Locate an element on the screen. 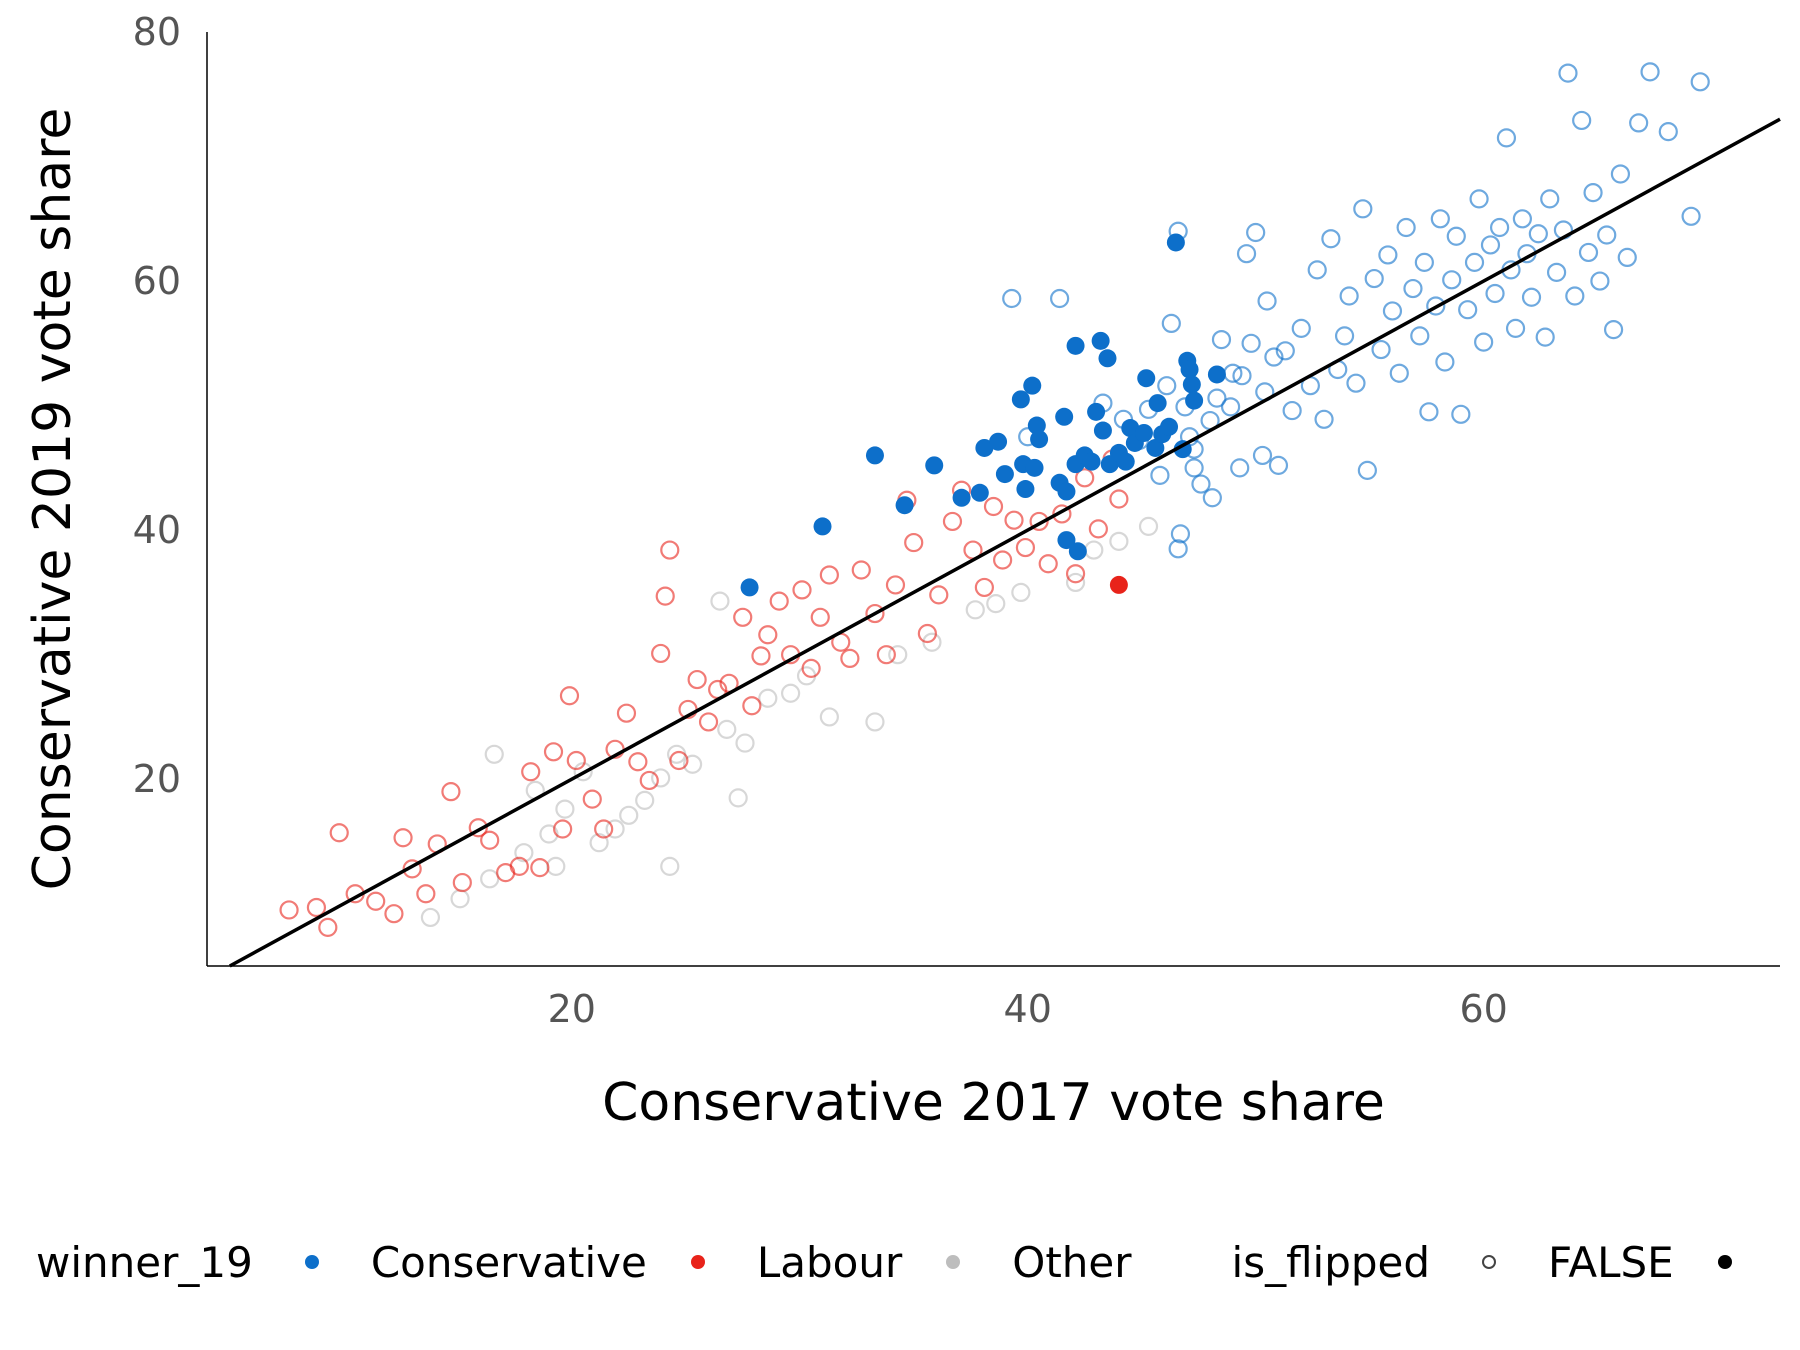  y-tick-label: 20 is located at coordinates (157, 779).